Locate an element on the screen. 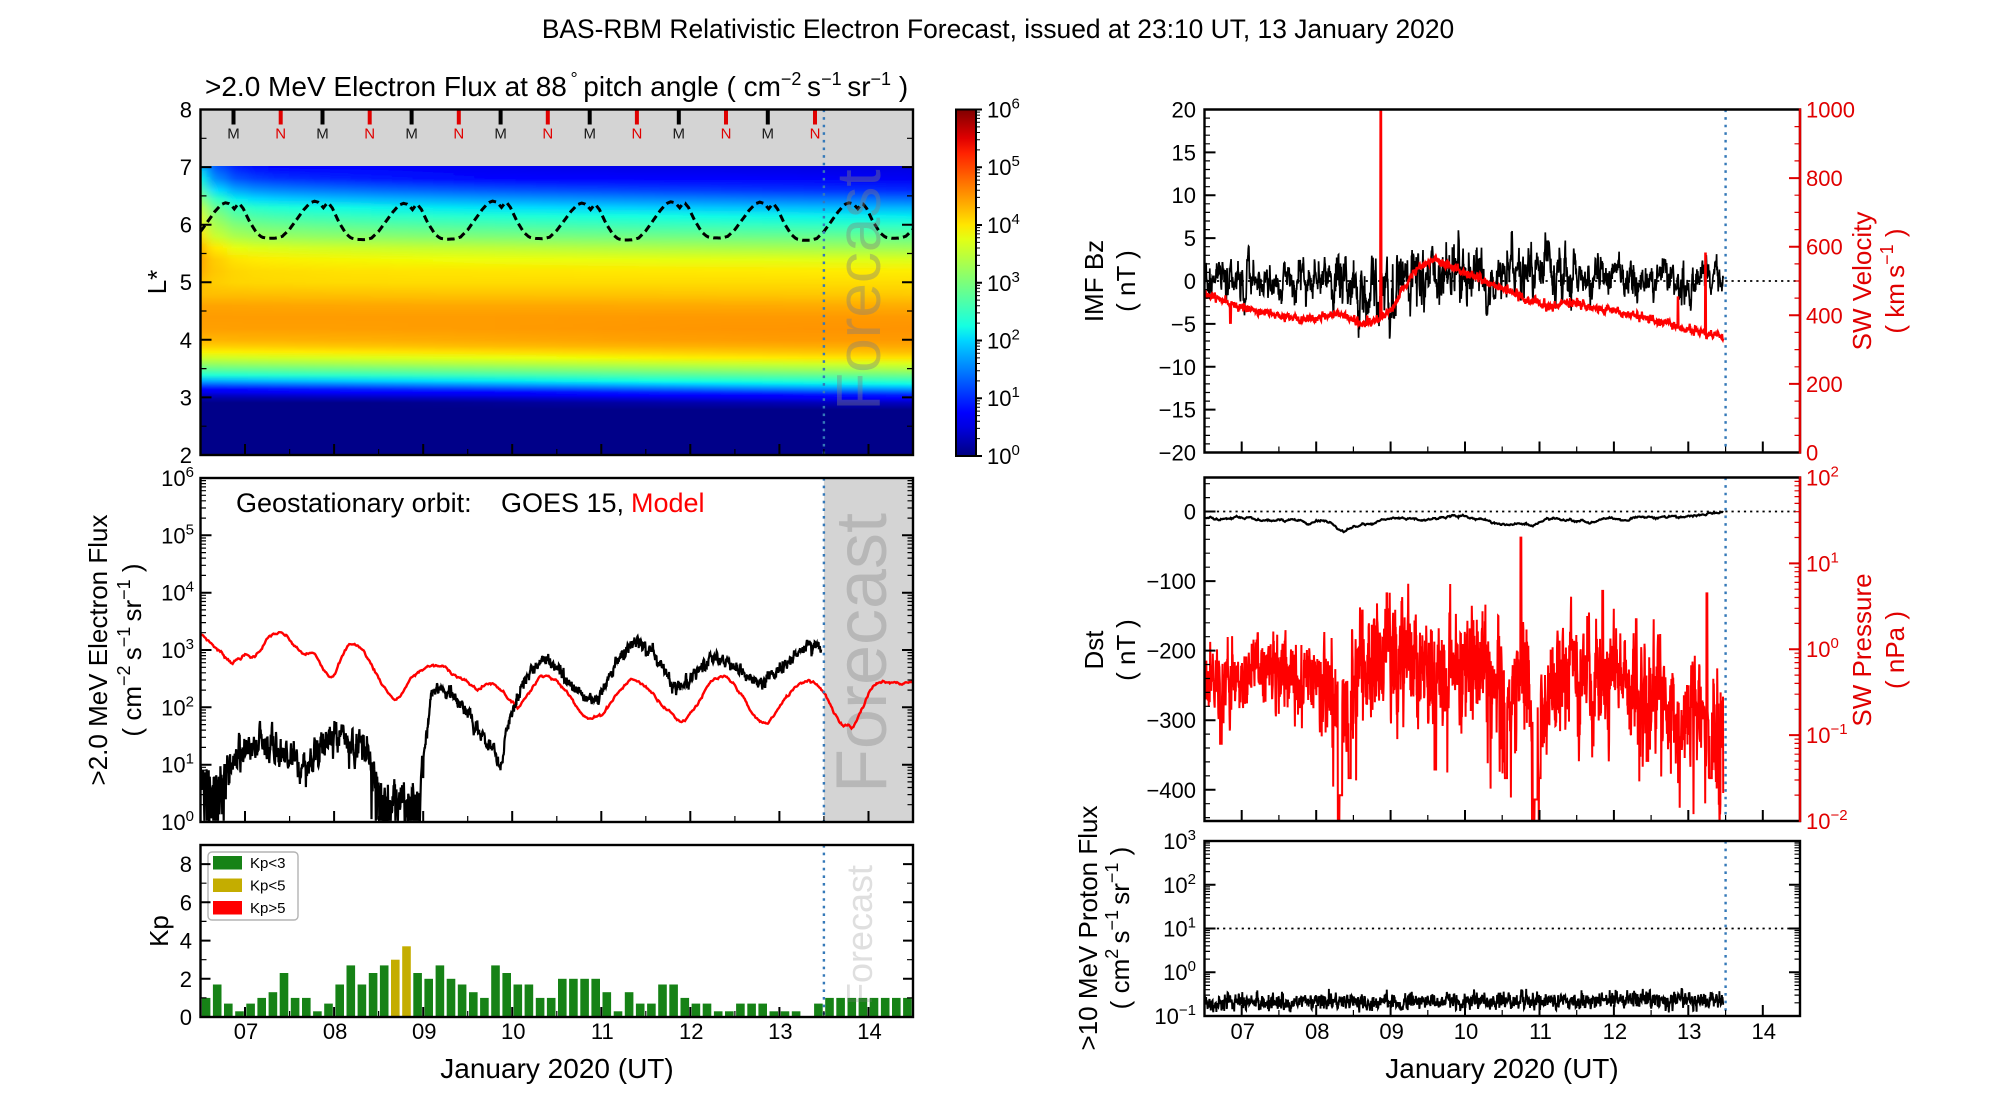  svg-text: GOES 15, is located at coordinates (562, 503).